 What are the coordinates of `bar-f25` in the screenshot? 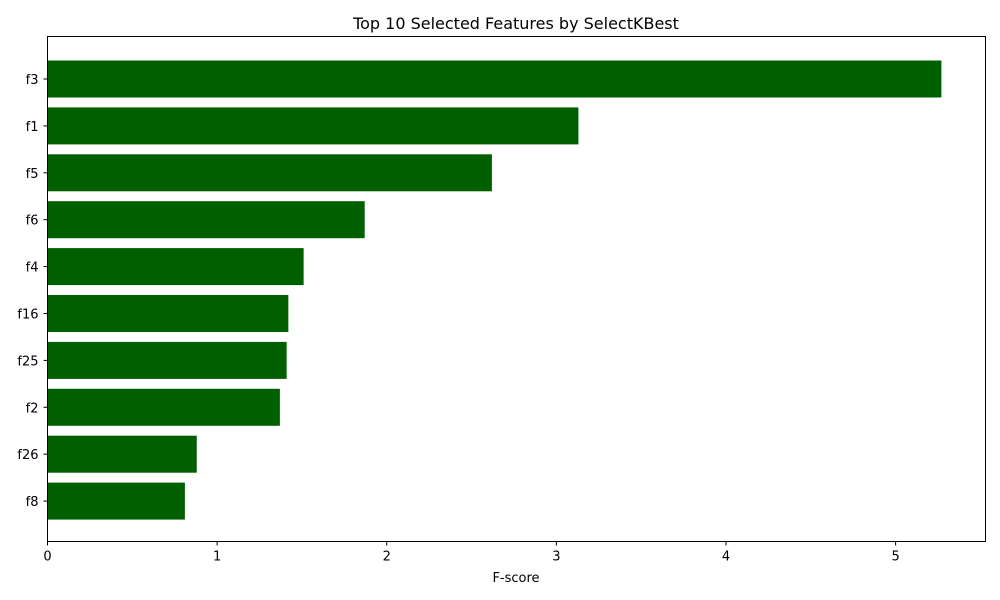 It's located at (167, 360).